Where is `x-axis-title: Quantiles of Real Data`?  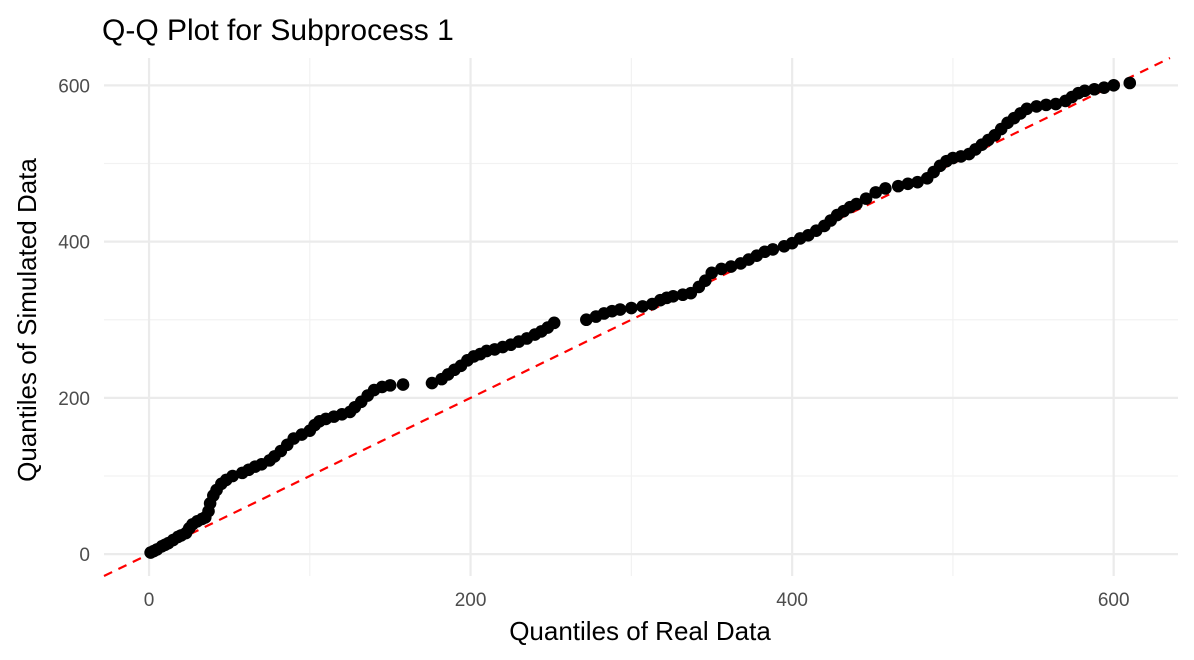 x-axis-title: Quantiles of Real Data is located at coordinates (640, 631).